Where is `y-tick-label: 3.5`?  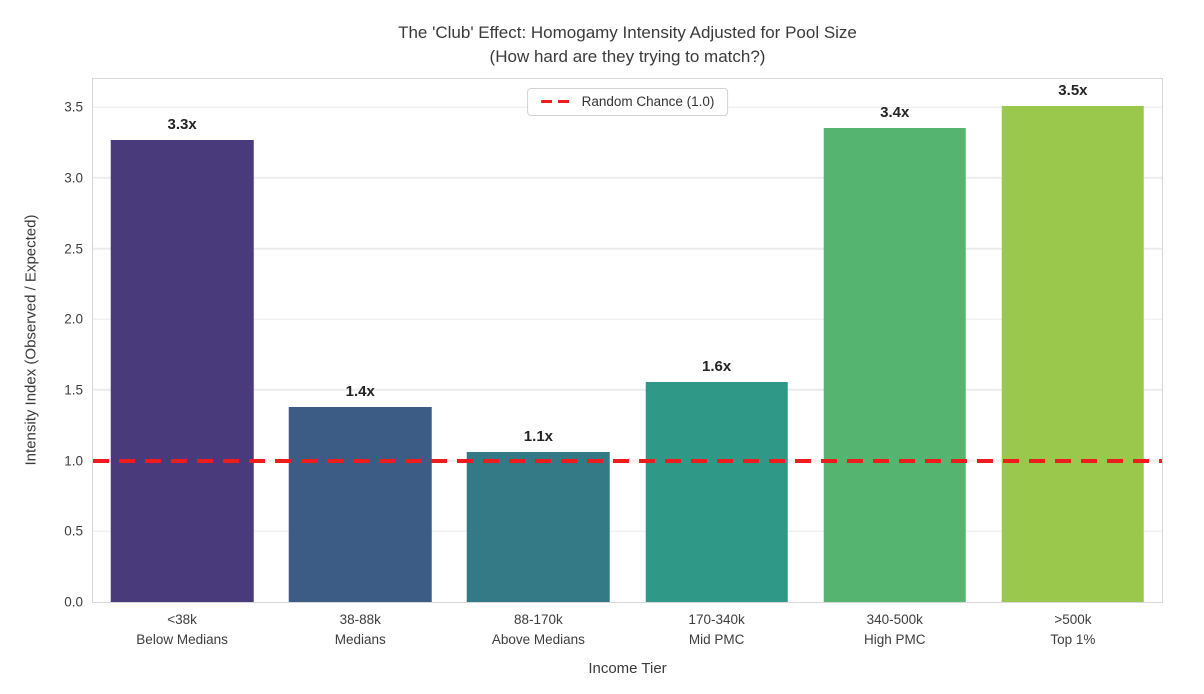
y-tick-label: 3.5 is located at coordinates (73, 107).